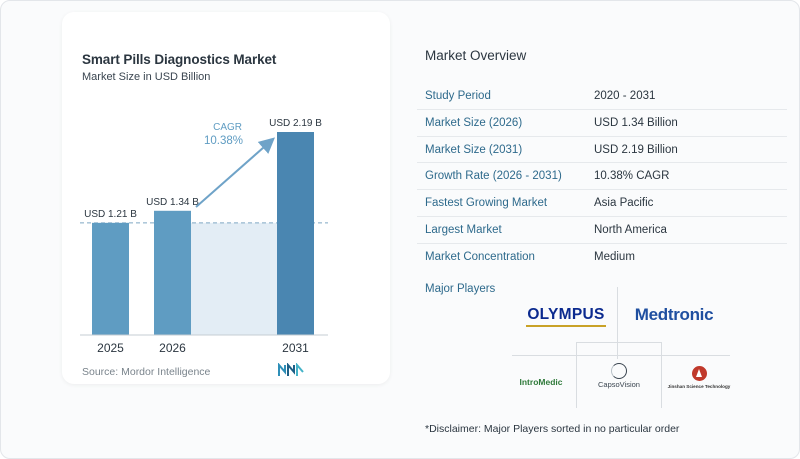  Describe the element at coordinates (625, 96) in the screenshot. I see `overview-value: 2020 - 2031` at that location.